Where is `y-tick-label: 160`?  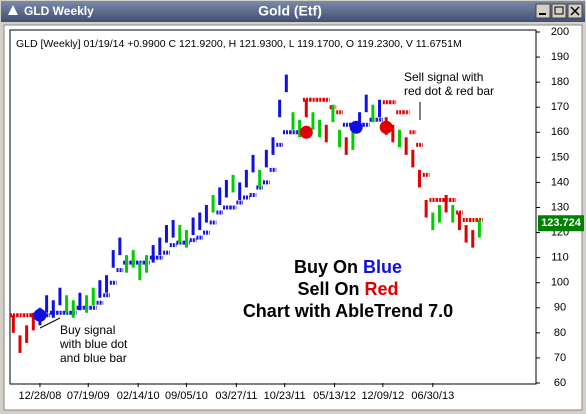 y-tick-label: 160 is located at coordinates (560, 132).